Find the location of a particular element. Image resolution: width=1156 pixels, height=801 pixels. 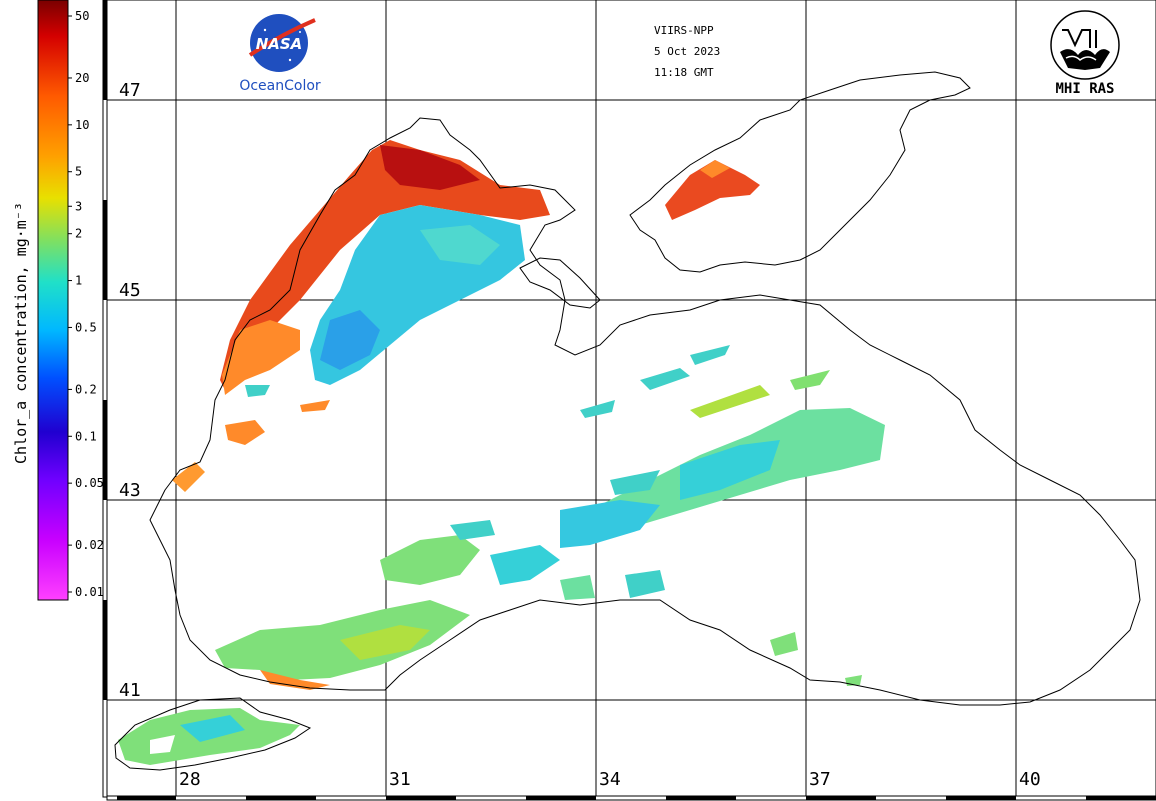

lon-label-34: 34 is located at coordinates (610, 779).